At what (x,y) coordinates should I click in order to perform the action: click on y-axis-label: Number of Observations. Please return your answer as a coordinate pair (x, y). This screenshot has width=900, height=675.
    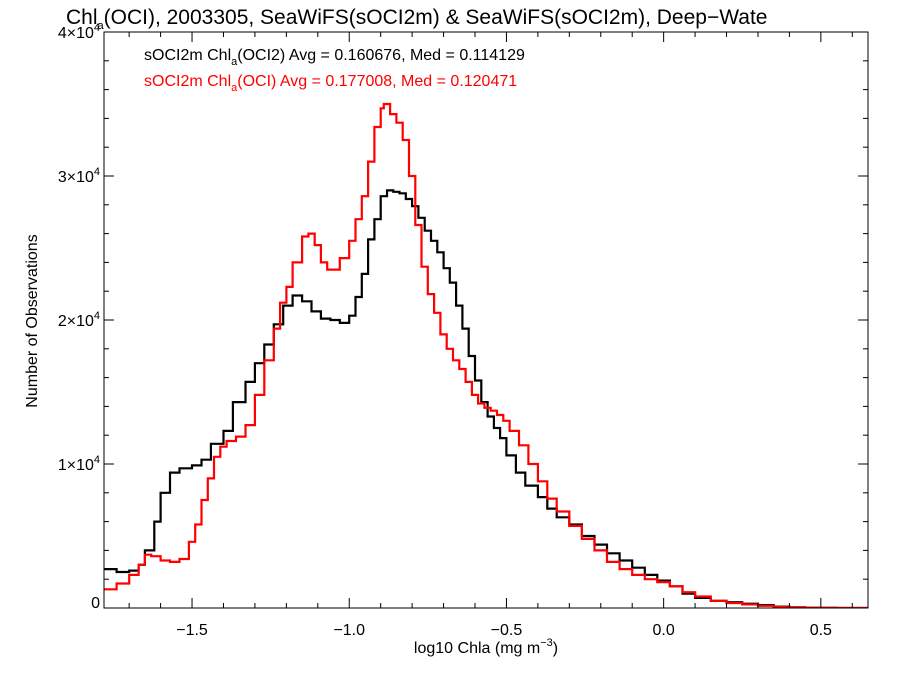
    Looking at the image, I should click on (32, 320).